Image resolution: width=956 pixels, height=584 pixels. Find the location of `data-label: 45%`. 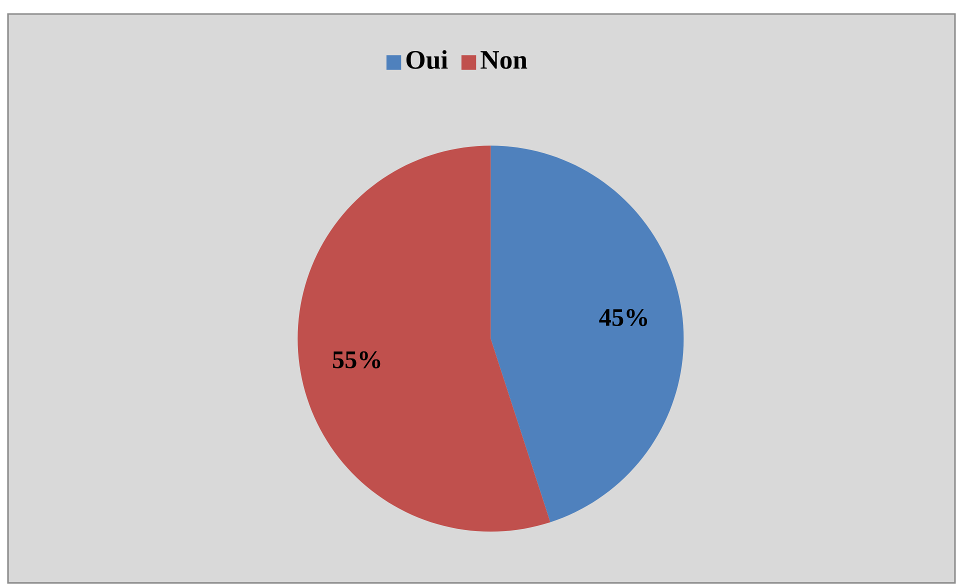

data-label: 45% is located at coordinates (623, 317).